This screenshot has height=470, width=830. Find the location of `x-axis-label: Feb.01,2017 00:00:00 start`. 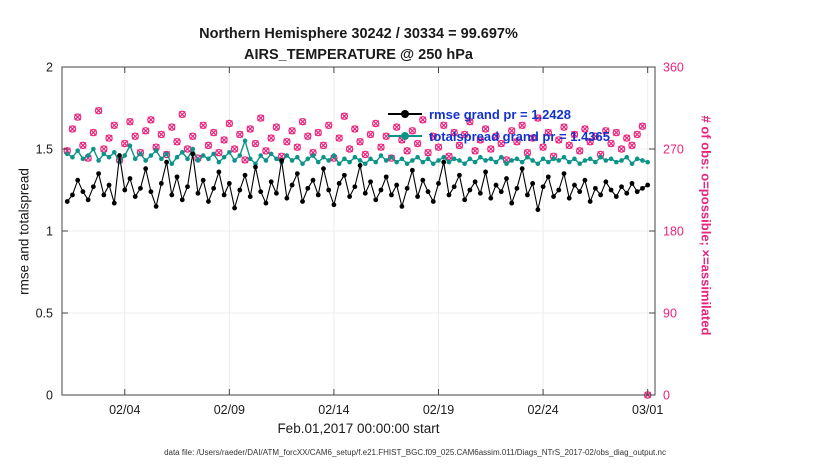

x-axis-label: Feb.01,2017 00:00:00 start is located at coordinates (358, 428).